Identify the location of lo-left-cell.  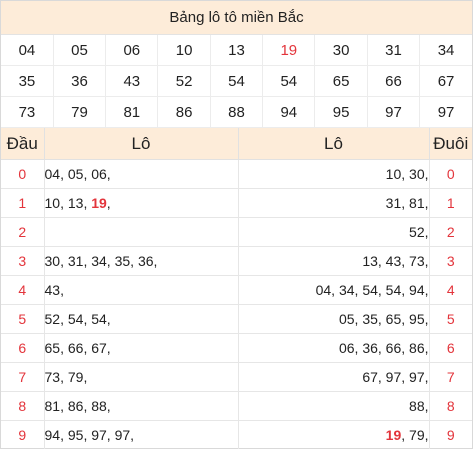
(141, 232).